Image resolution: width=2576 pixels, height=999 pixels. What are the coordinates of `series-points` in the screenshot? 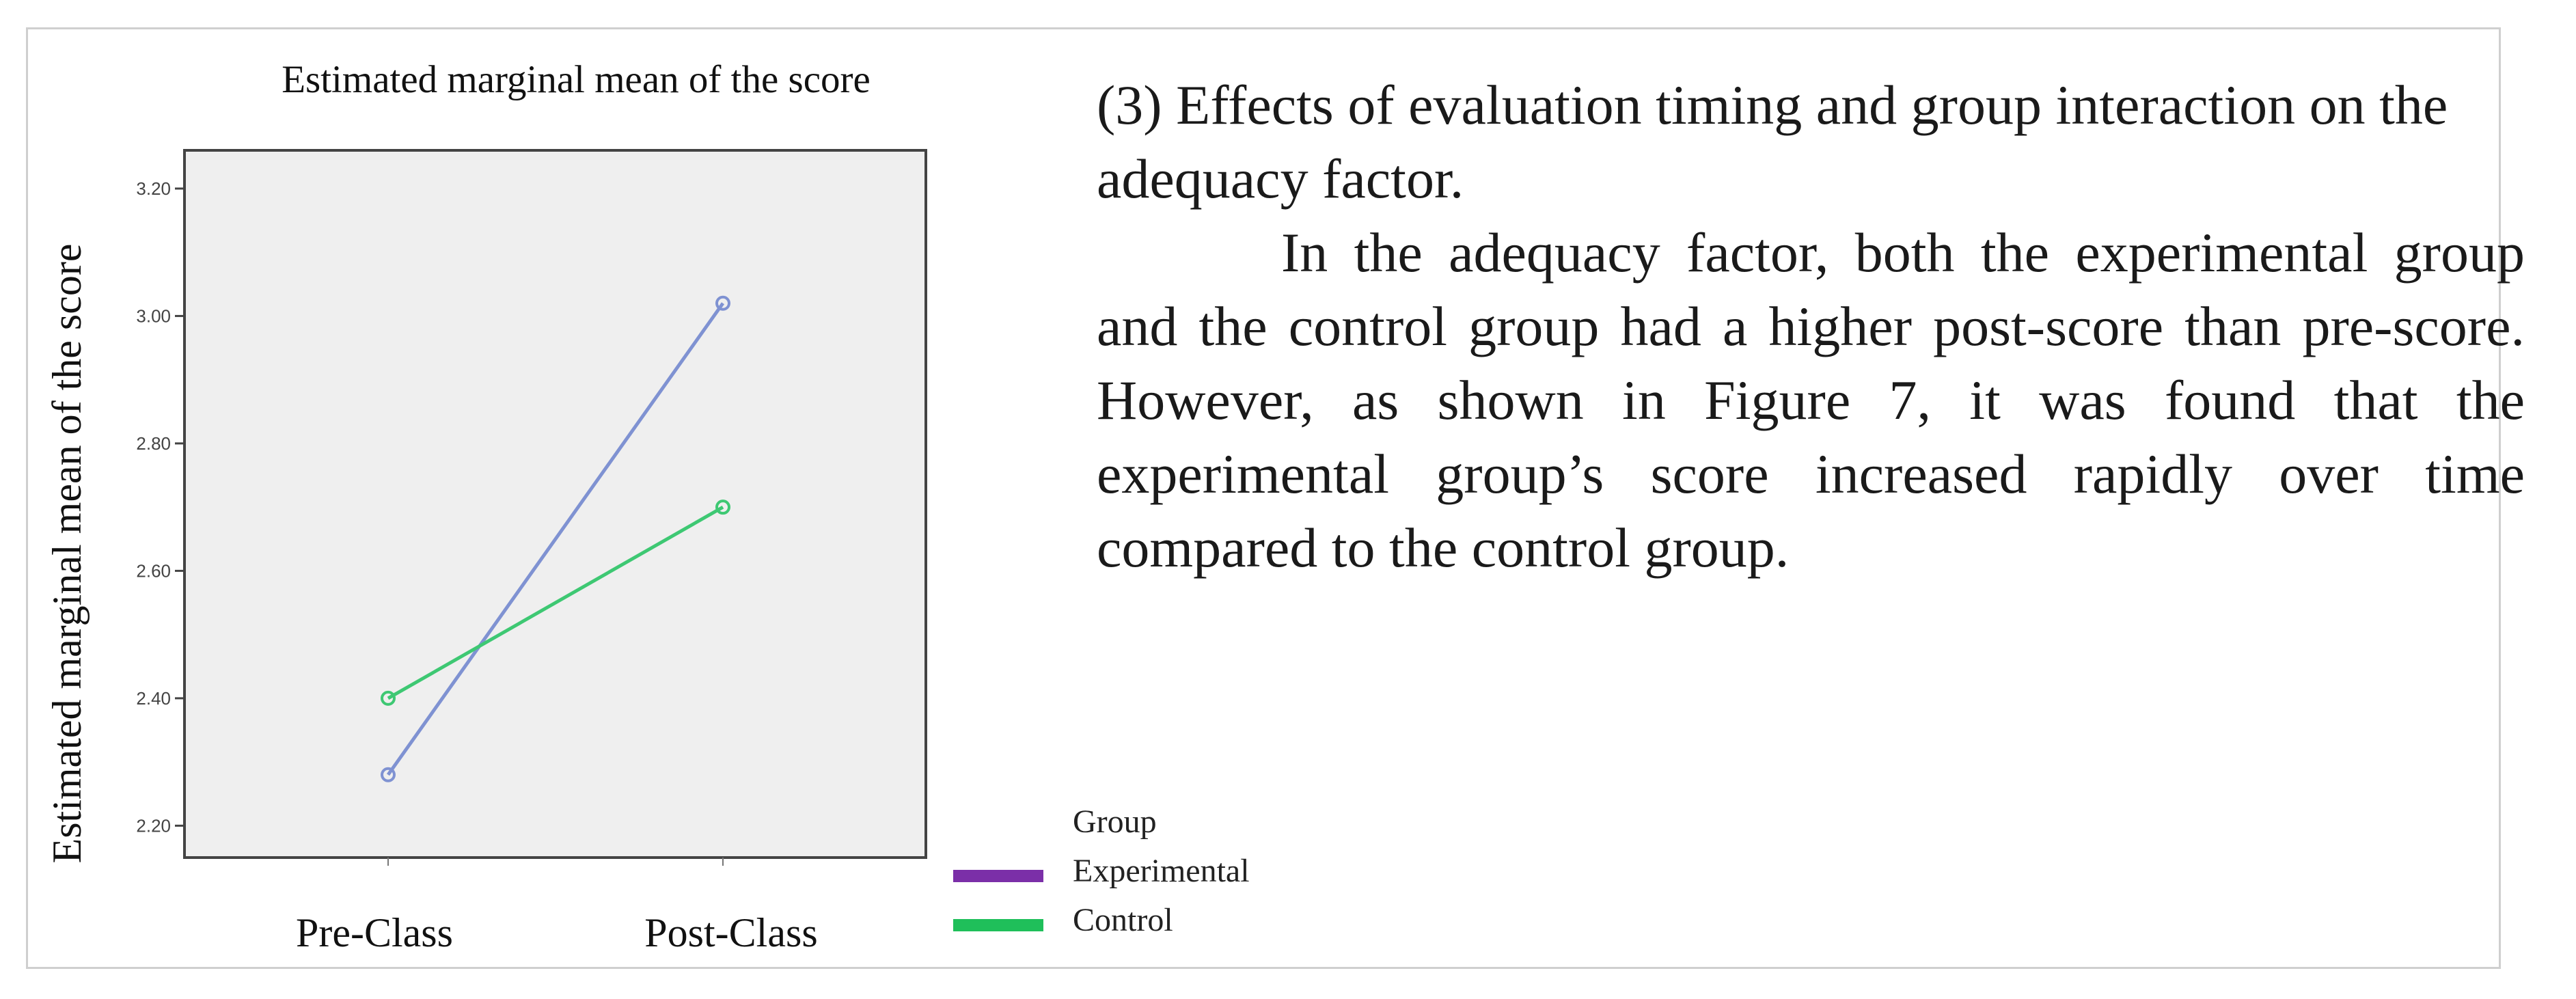 It's located at (555, 538).